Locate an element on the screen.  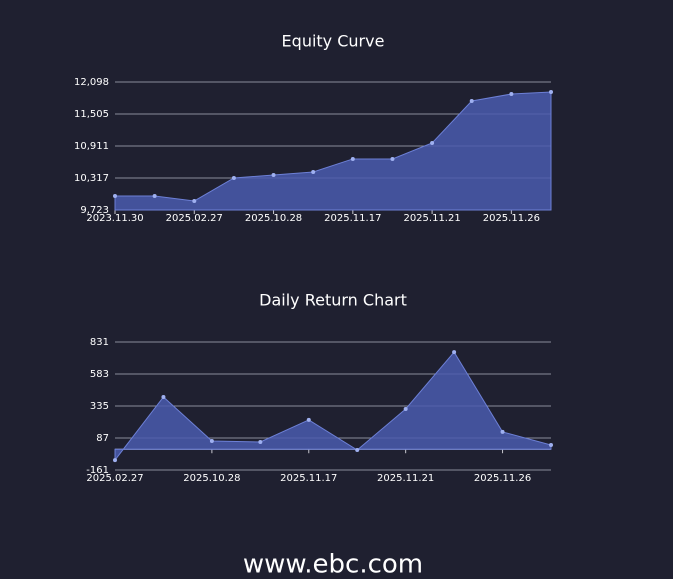
y-tick-label: 12,098 is located at coordinates (91, 82).